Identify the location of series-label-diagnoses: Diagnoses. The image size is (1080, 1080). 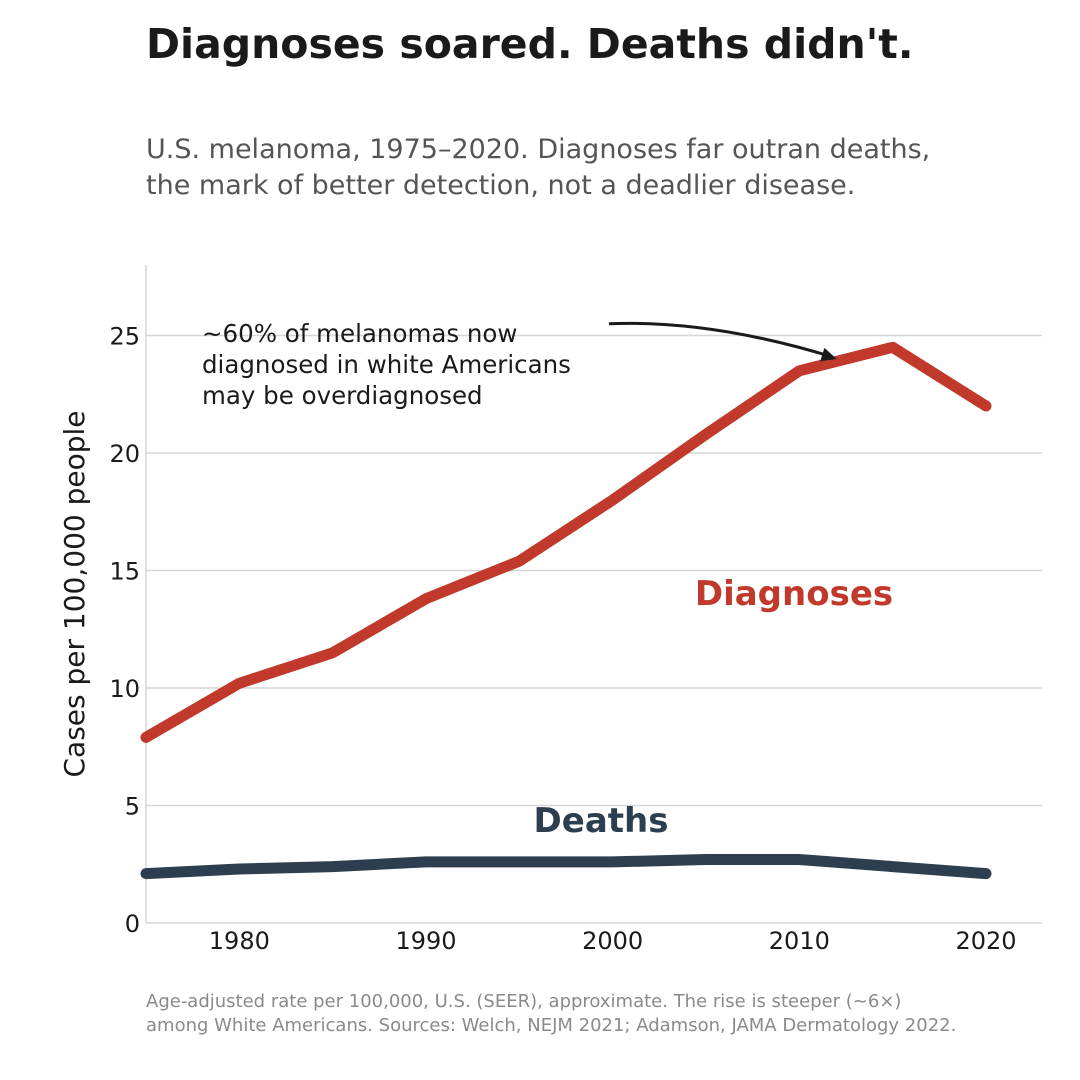
(794, 594).